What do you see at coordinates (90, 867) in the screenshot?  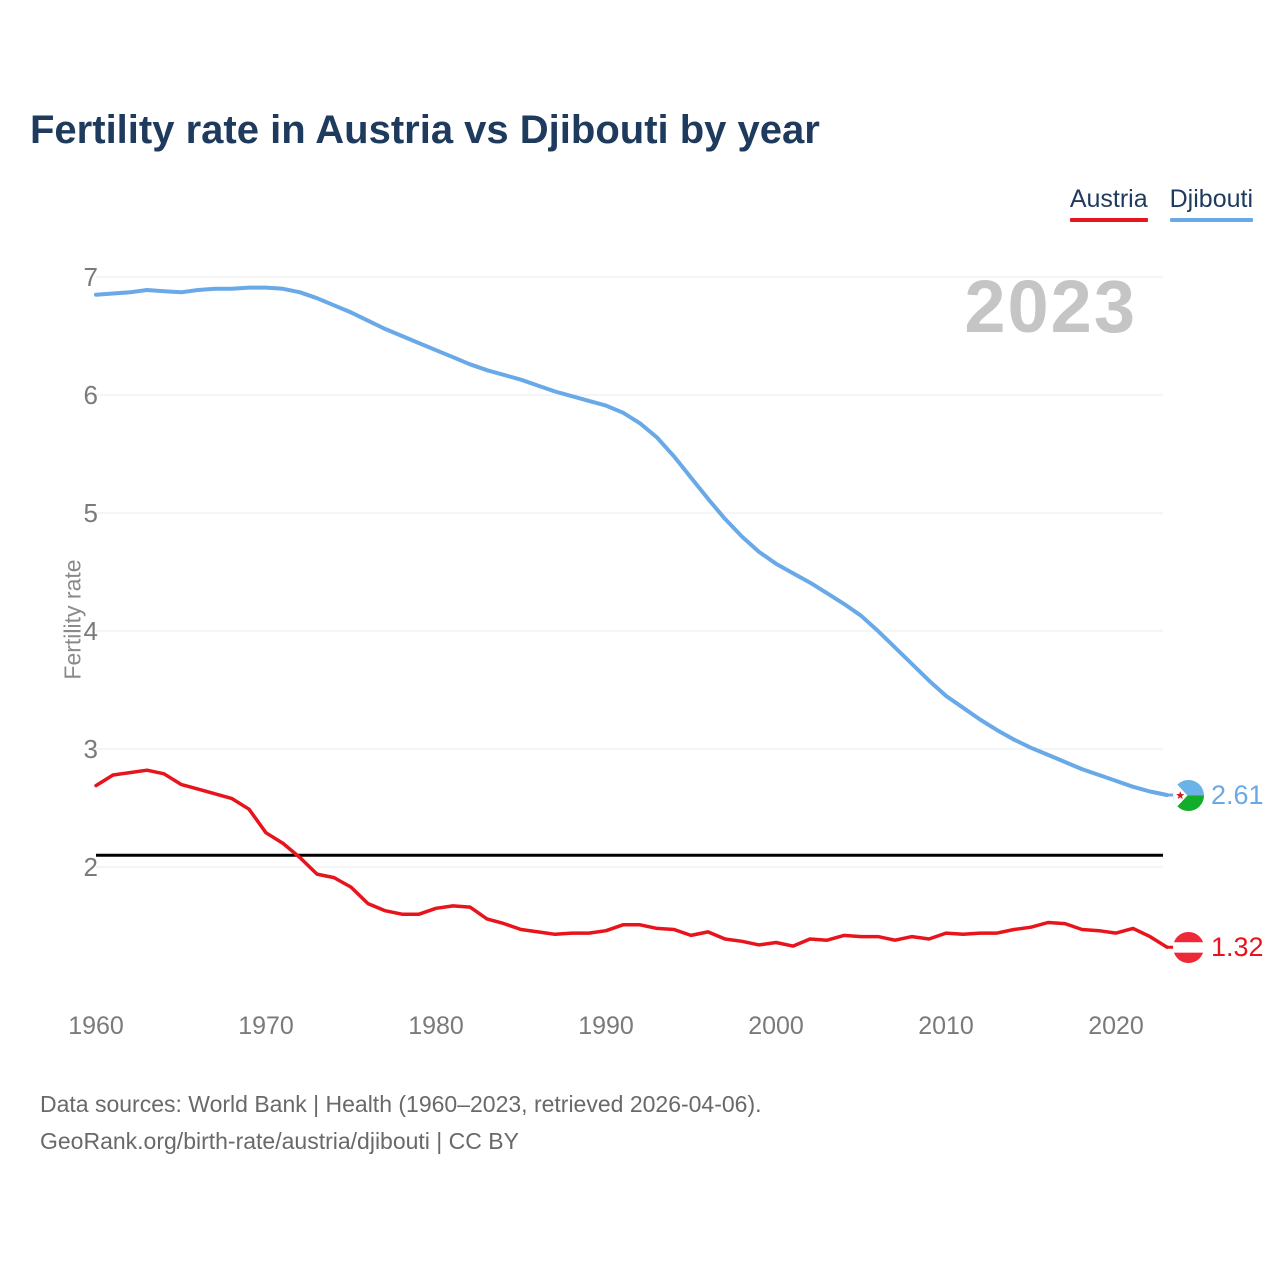 I see `y-tick-label-2: 2` at bounding box center [90, 867].